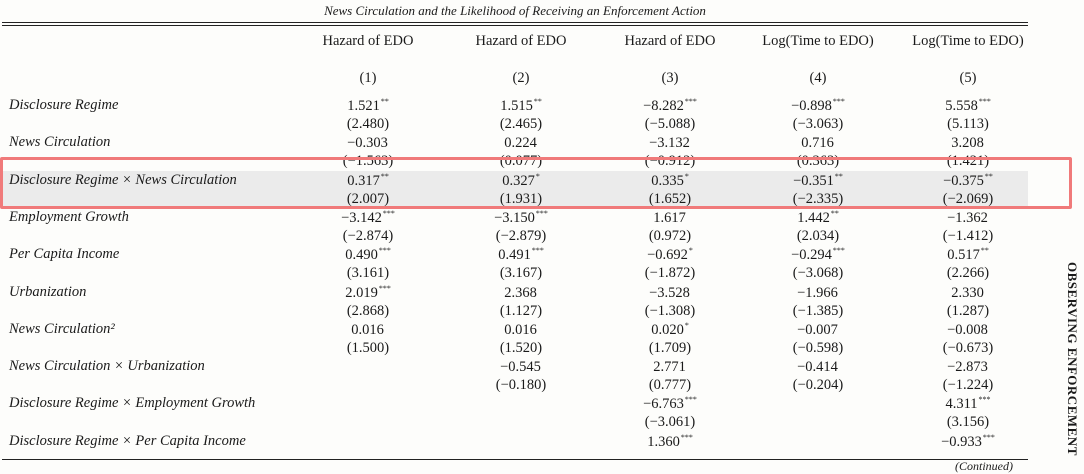  I want to click on coefficient-cell: 4.311***, so click(968, 404).